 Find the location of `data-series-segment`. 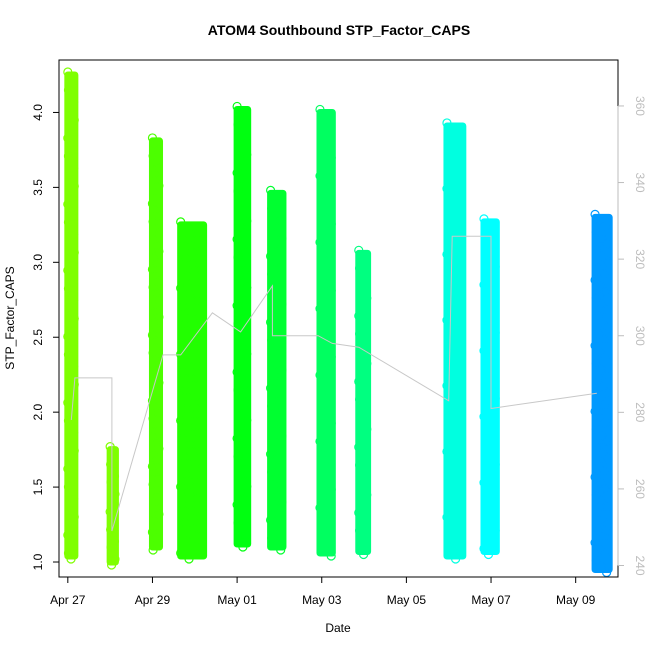

data-series-segment is located at coordinates (601, 393).